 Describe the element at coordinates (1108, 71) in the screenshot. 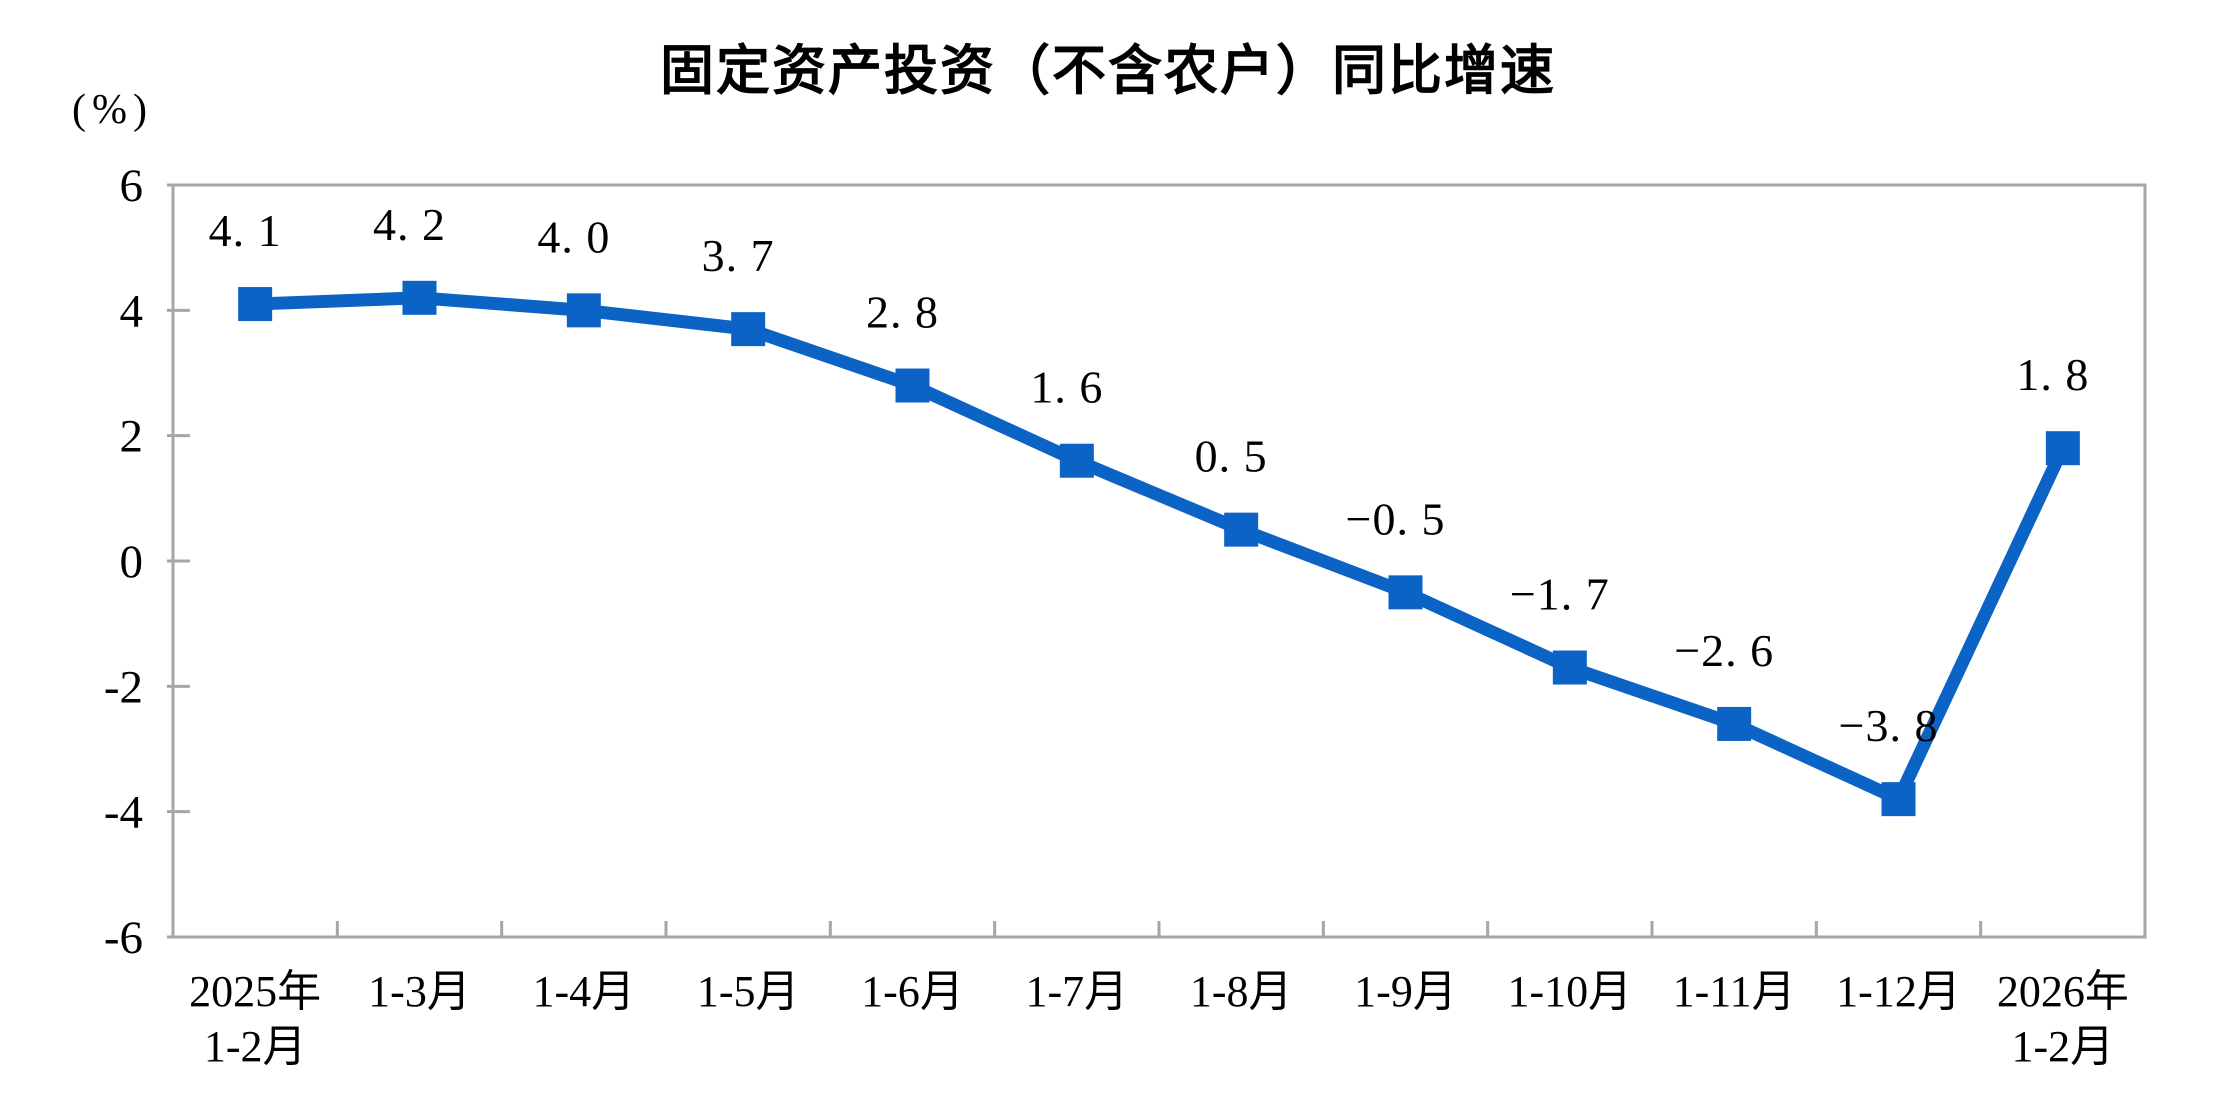

I see `chart-title: 固定资产投资（不含农户）同比增速` at that location.